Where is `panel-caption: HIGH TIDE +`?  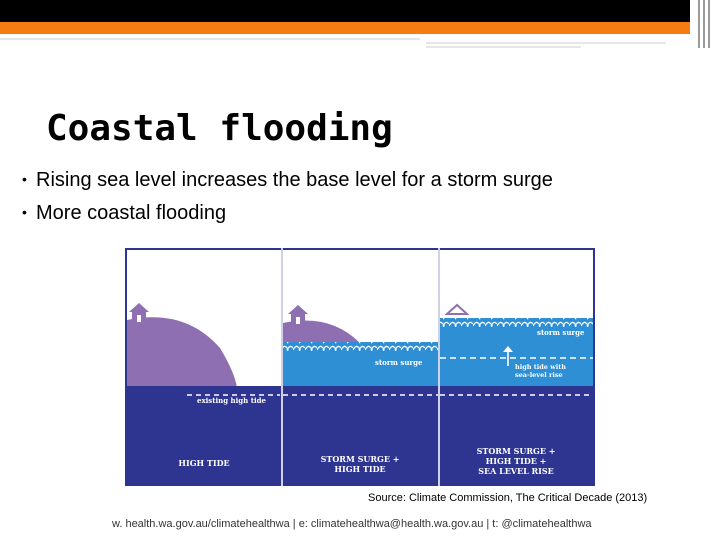
panel-caption: HIGH TIDE + is located at coordinates (516, 461).